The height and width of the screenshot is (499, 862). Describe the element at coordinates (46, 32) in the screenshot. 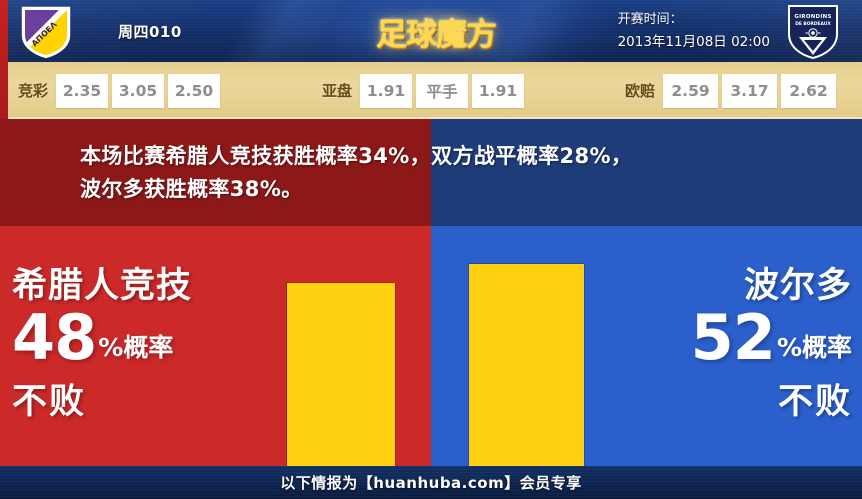

I see `home-team-crest-icon: ΑΠΟΕΛ` at that location.